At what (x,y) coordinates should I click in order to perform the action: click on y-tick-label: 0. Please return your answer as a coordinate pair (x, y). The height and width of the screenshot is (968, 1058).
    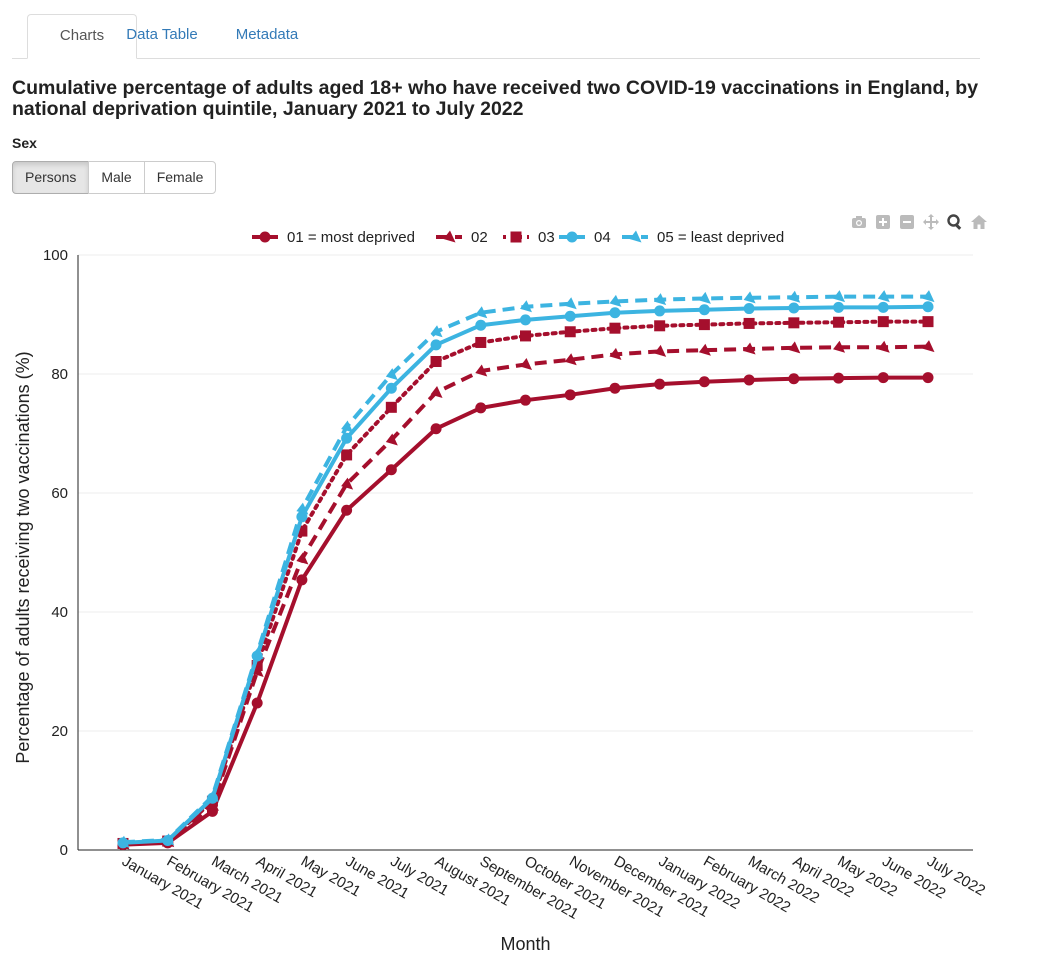
    Looking at the image, I should click on (64, 850).